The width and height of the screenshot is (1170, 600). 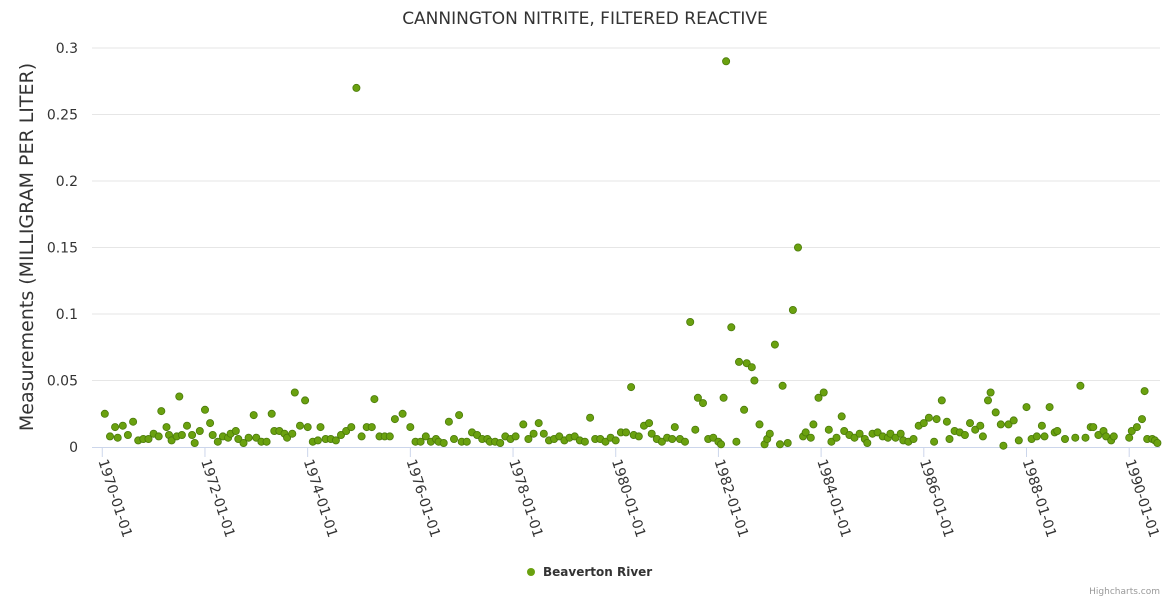 I want to click on legend: Beaverton River, so click(x=589, y=572).